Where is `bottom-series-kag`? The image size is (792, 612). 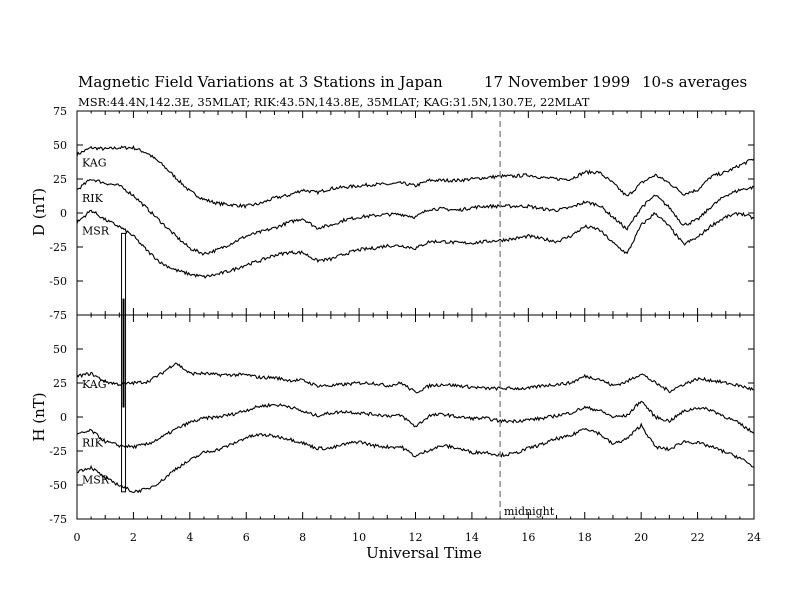 bottom-series-kag is located at coordinates (415, 378).